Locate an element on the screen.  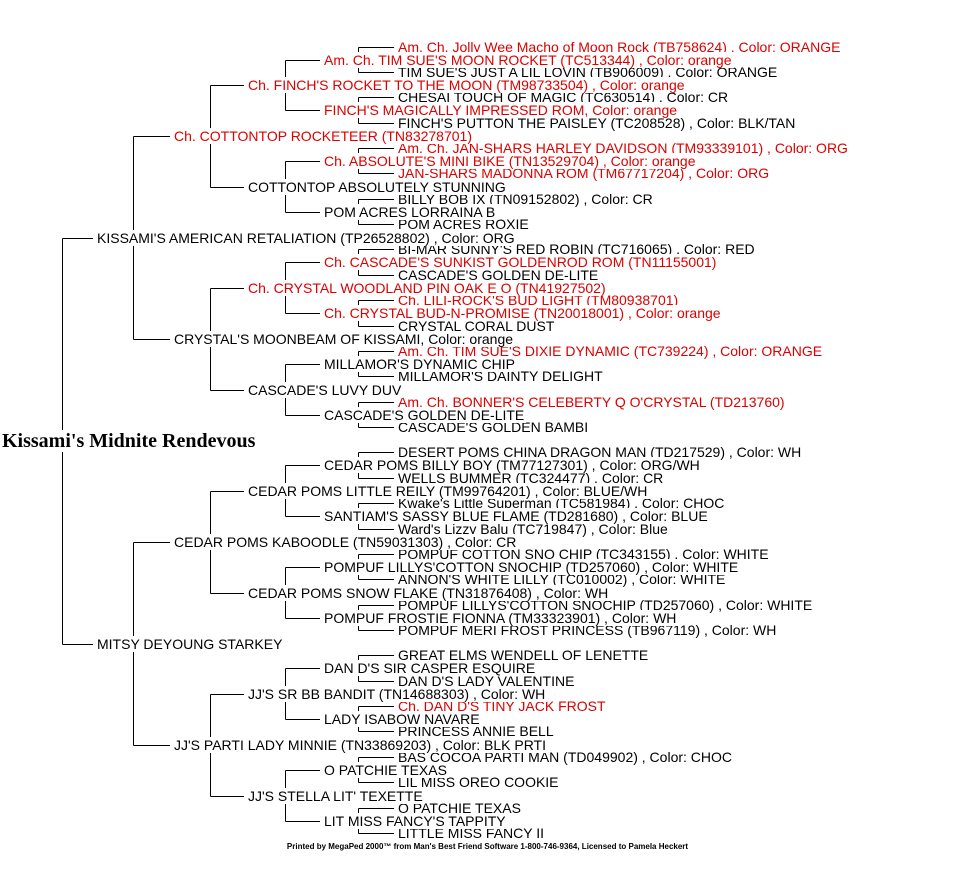
pedigree-entry: BILLY BOB IX (TN09152802) , Color: CR is located at coordinates (525, 199).